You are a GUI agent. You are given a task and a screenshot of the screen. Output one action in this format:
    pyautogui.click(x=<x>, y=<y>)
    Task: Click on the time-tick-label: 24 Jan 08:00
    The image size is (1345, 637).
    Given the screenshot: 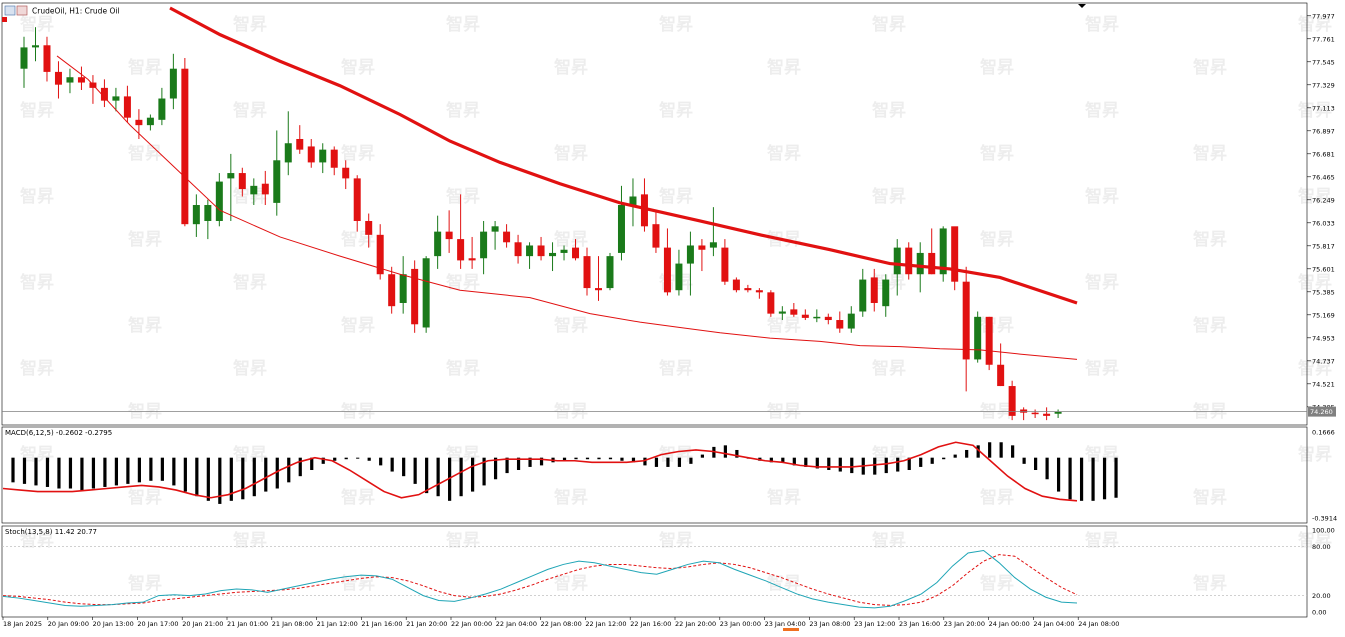 What is the action you would take?
    pyautogui.click(x=1098, y=624)
    